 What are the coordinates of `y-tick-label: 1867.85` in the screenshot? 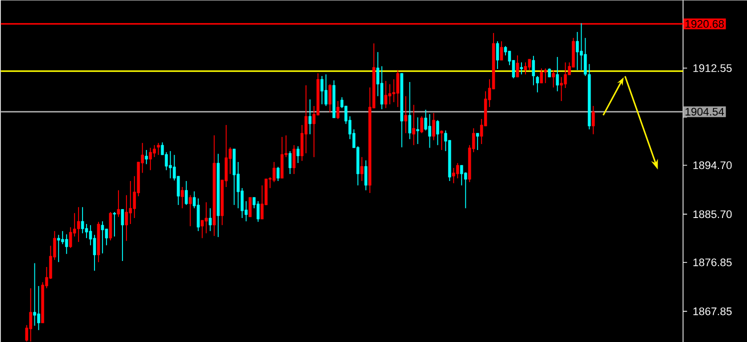 It's located at (712, 311).